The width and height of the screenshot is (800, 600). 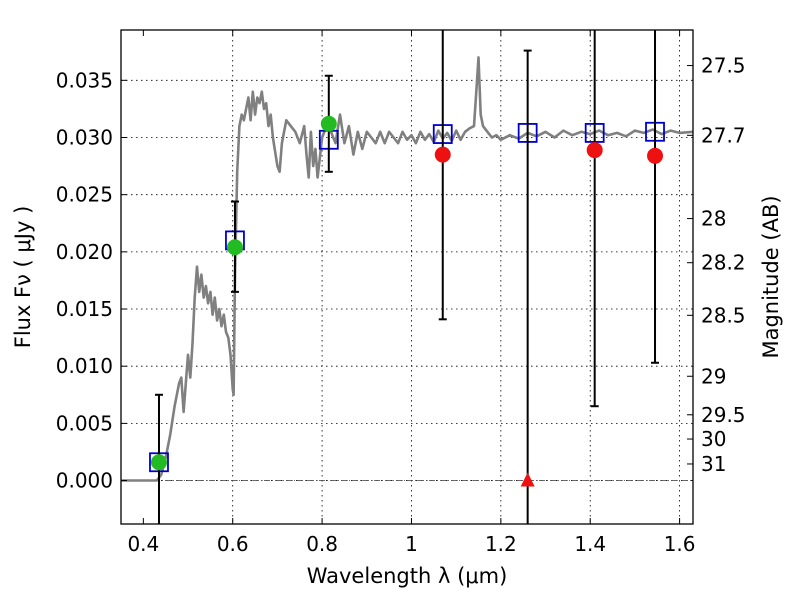 I want to click on right-tick-label: 29, so click(x=713, y=376).